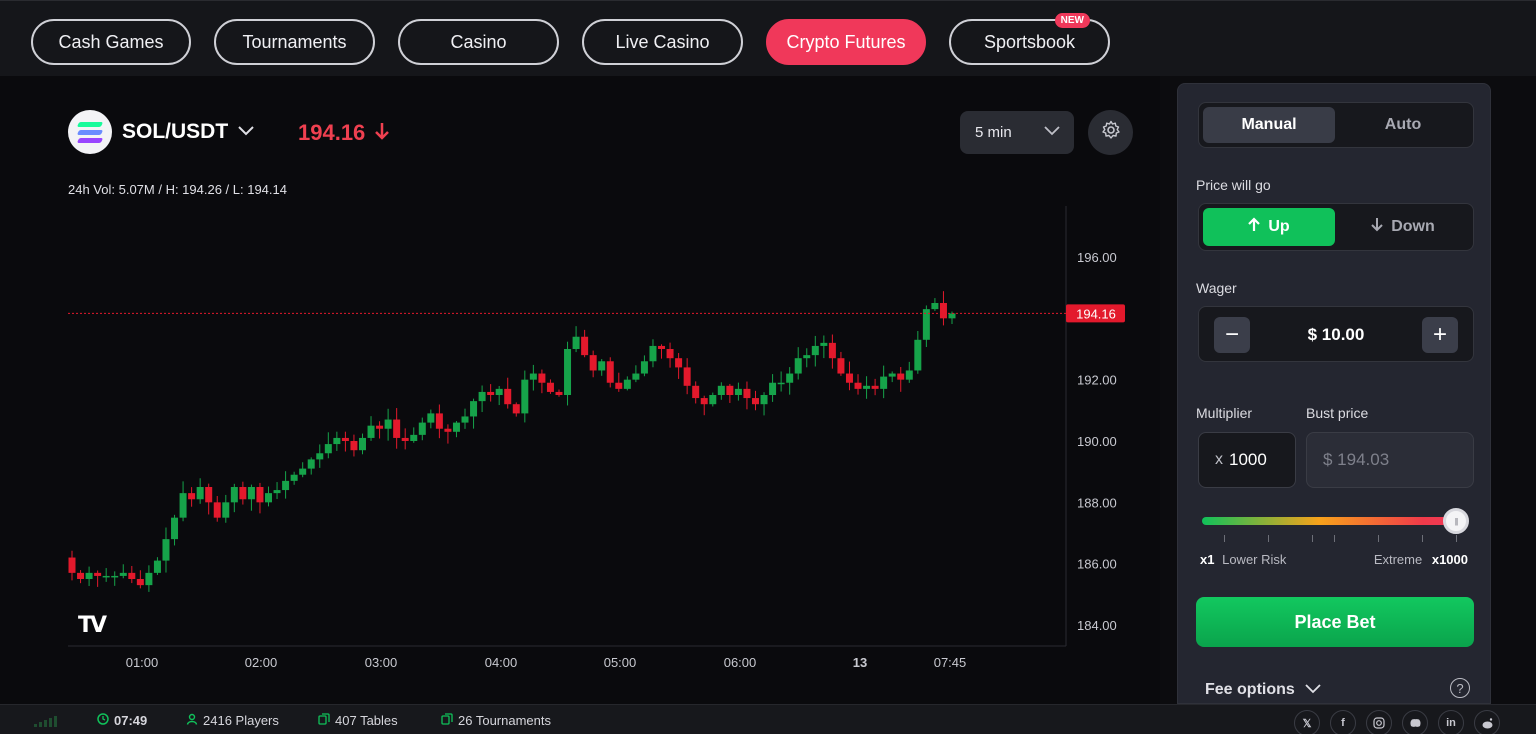 The image size is (1536, 734). What do you see at coordinates (1052, 131) in the screenshot?
I see `chevron-down-icon` at bounding box center [1052, 131].